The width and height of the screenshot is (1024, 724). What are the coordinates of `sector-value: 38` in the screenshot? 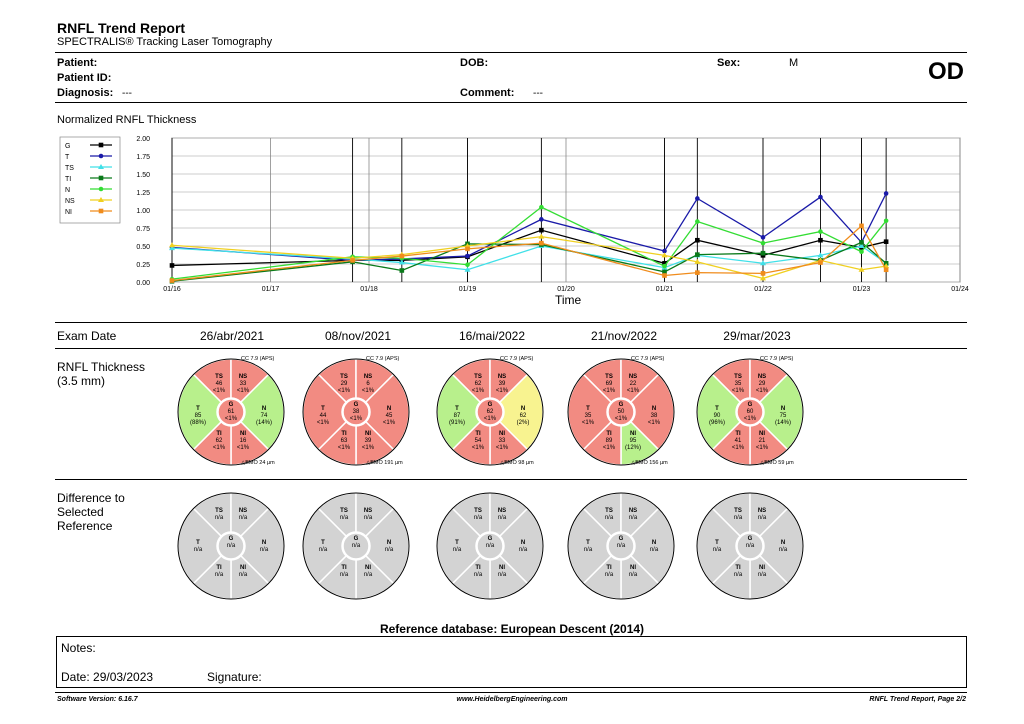 It's located at (356, 412).